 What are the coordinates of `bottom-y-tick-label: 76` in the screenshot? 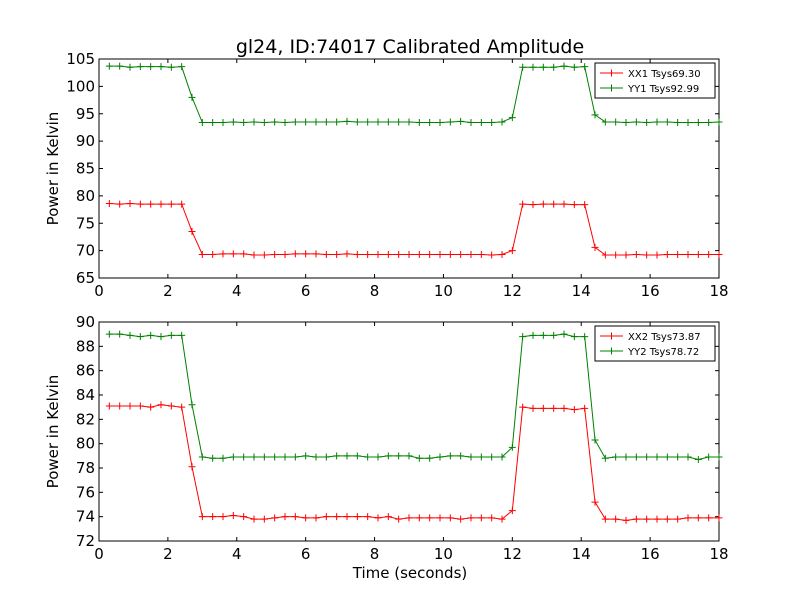 It's located at (85, 492).